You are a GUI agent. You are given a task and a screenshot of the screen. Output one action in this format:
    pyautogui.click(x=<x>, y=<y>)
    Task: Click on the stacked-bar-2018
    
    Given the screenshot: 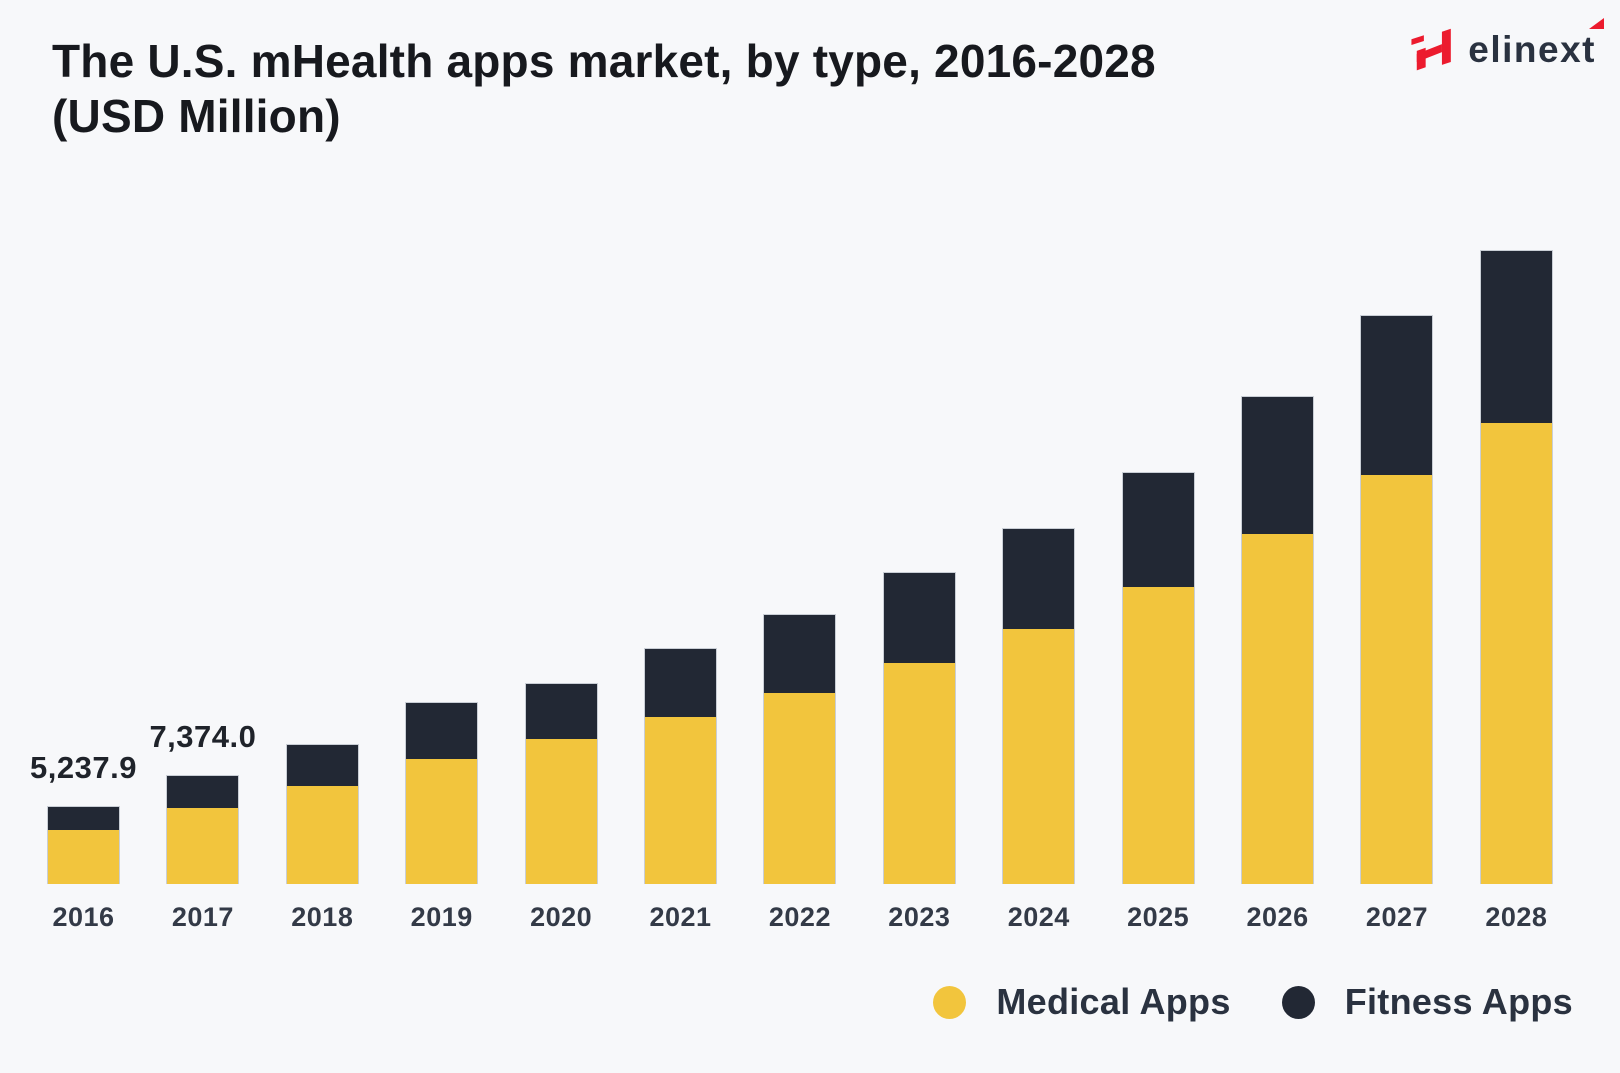 What is the action you would take?
    pyautogui.click(x=322, y=814)
    